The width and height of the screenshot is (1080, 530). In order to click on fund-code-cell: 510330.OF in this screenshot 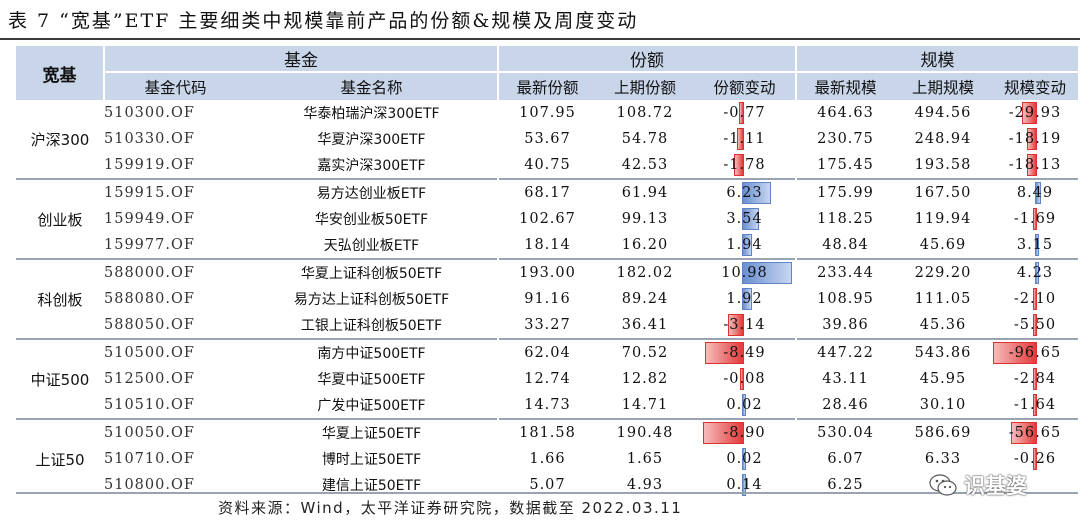, I will do `click(149, 139)`.